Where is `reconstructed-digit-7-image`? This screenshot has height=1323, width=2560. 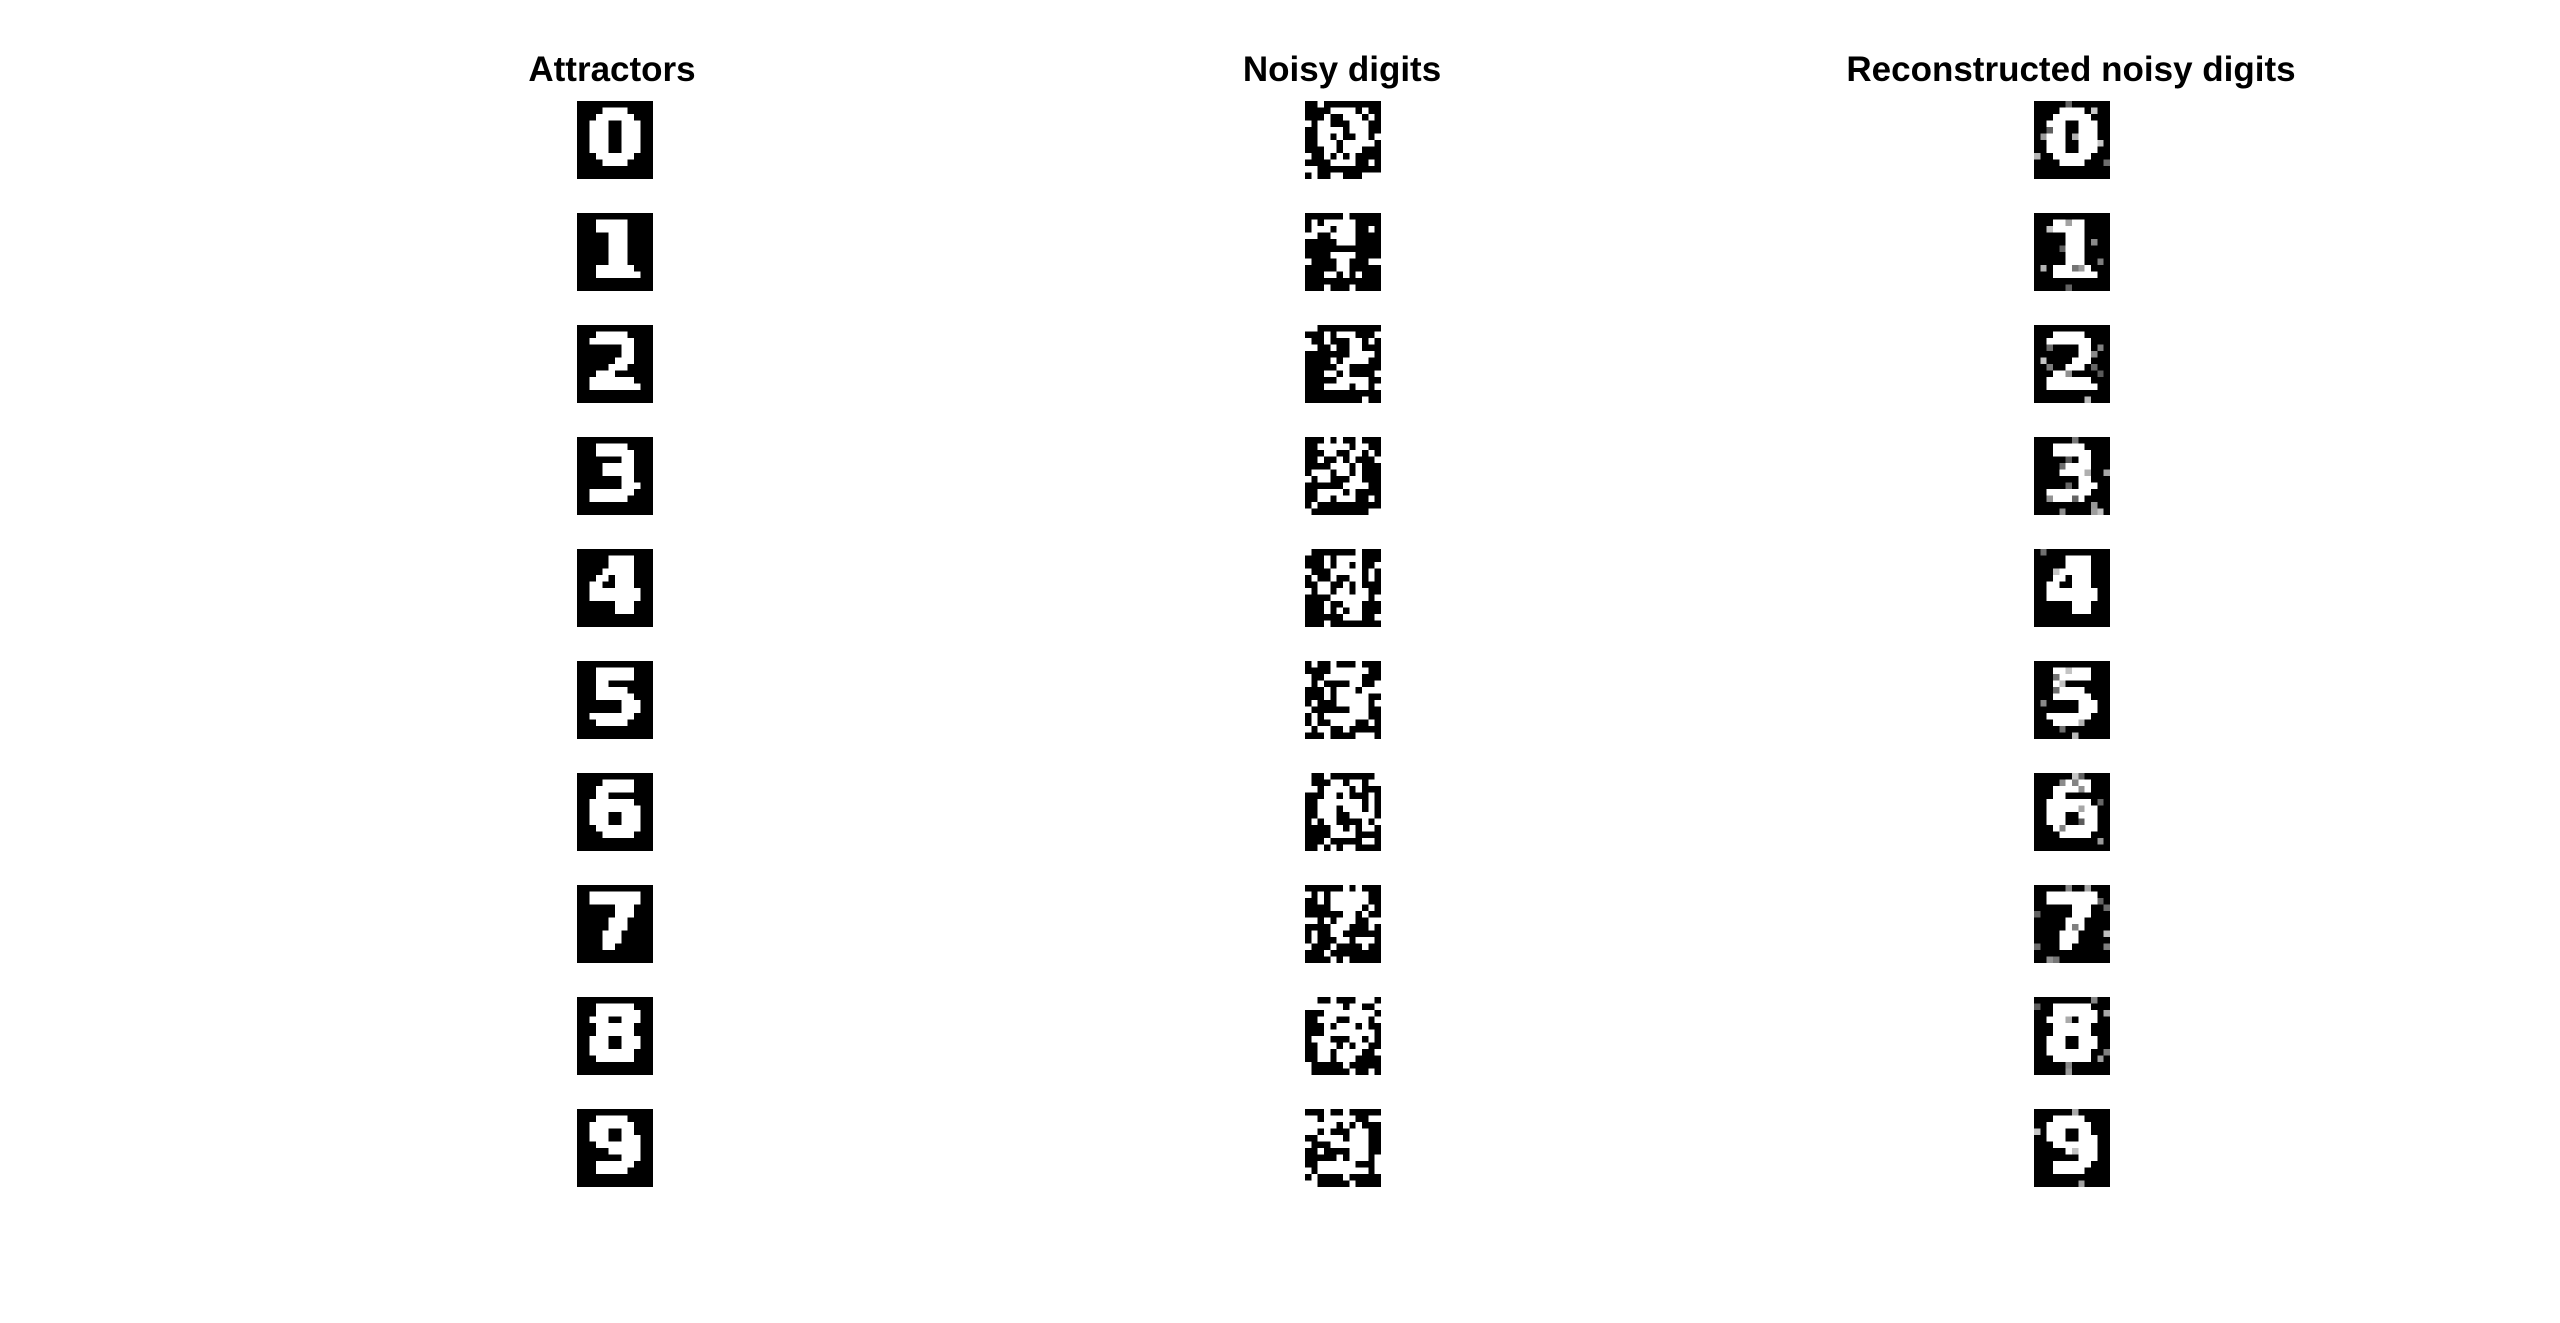
reconstructed-digit-7-image is located at coordinates (2072, 924).